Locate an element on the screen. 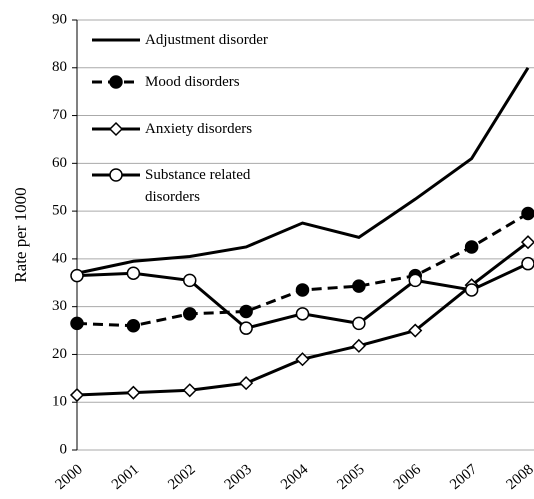  x-tick-label: 2004 is located at coordinates (295, 477).